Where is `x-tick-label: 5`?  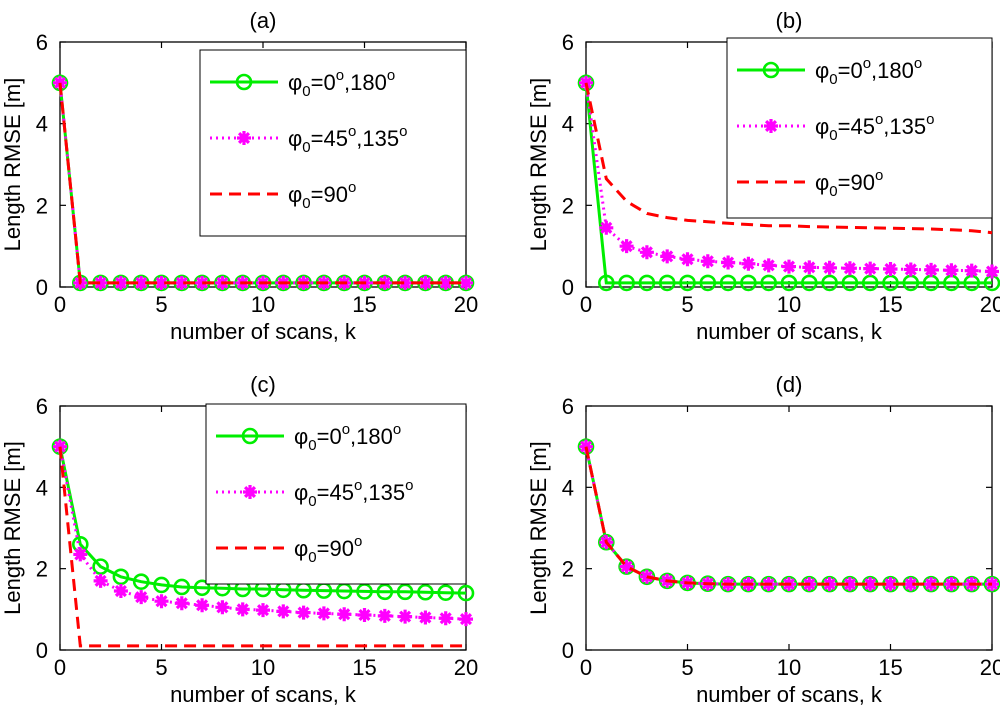 x-tick-label: 5 is located at coordinates (161, 667).